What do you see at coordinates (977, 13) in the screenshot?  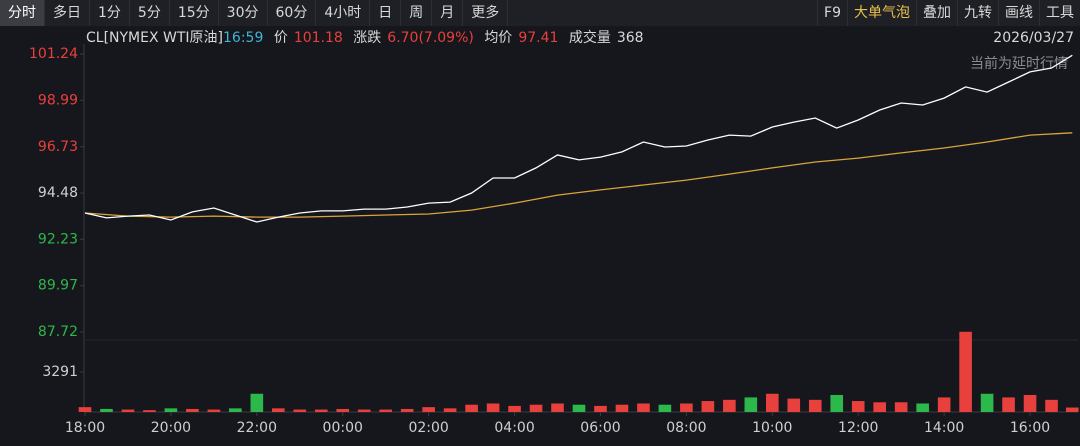 I see `tool-button: 九转` at bounding box center [977, 13].